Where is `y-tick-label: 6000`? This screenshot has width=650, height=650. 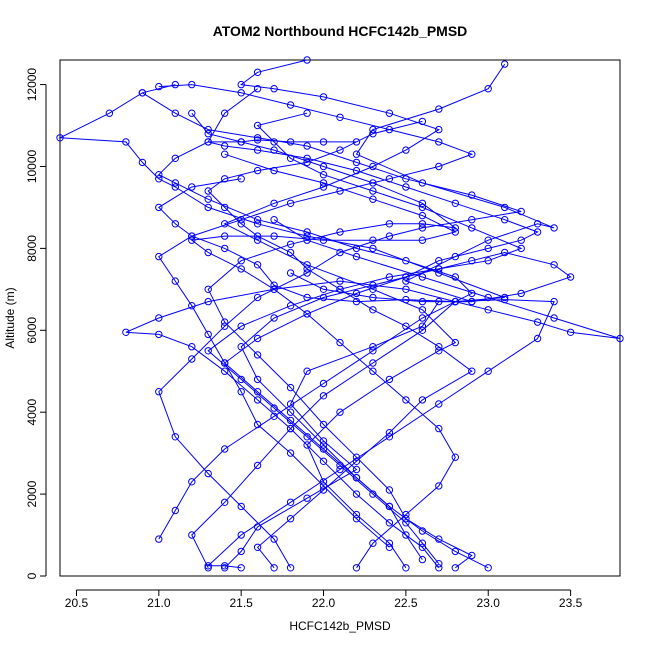 y-tick-label: 6000 is located at coordinates (32, 330).